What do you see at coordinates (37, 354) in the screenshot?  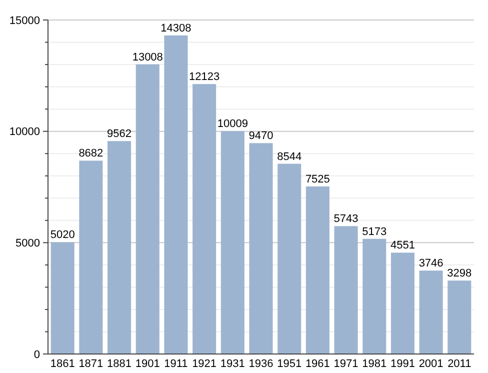 I see `y-tick-label: 0` at bounding box center [37, 354].